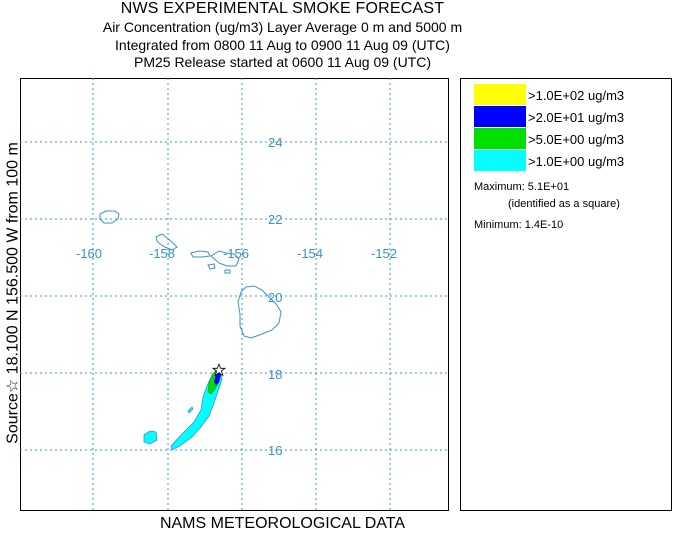 This screenshot has width=678, height=533. Describe the element at coordinates (500, 138) in the screenshot. I see `legend-swatch-green` at that location.